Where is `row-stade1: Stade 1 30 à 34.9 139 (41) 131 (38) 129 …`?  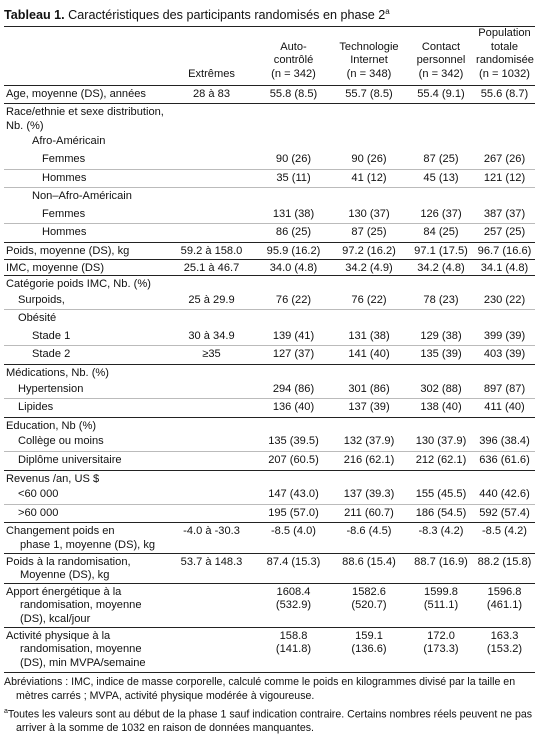 row-stade1: Stade 1 30 à 34.9 139 (41) 131 (38) 129 … is located at coordinates (269, 337).